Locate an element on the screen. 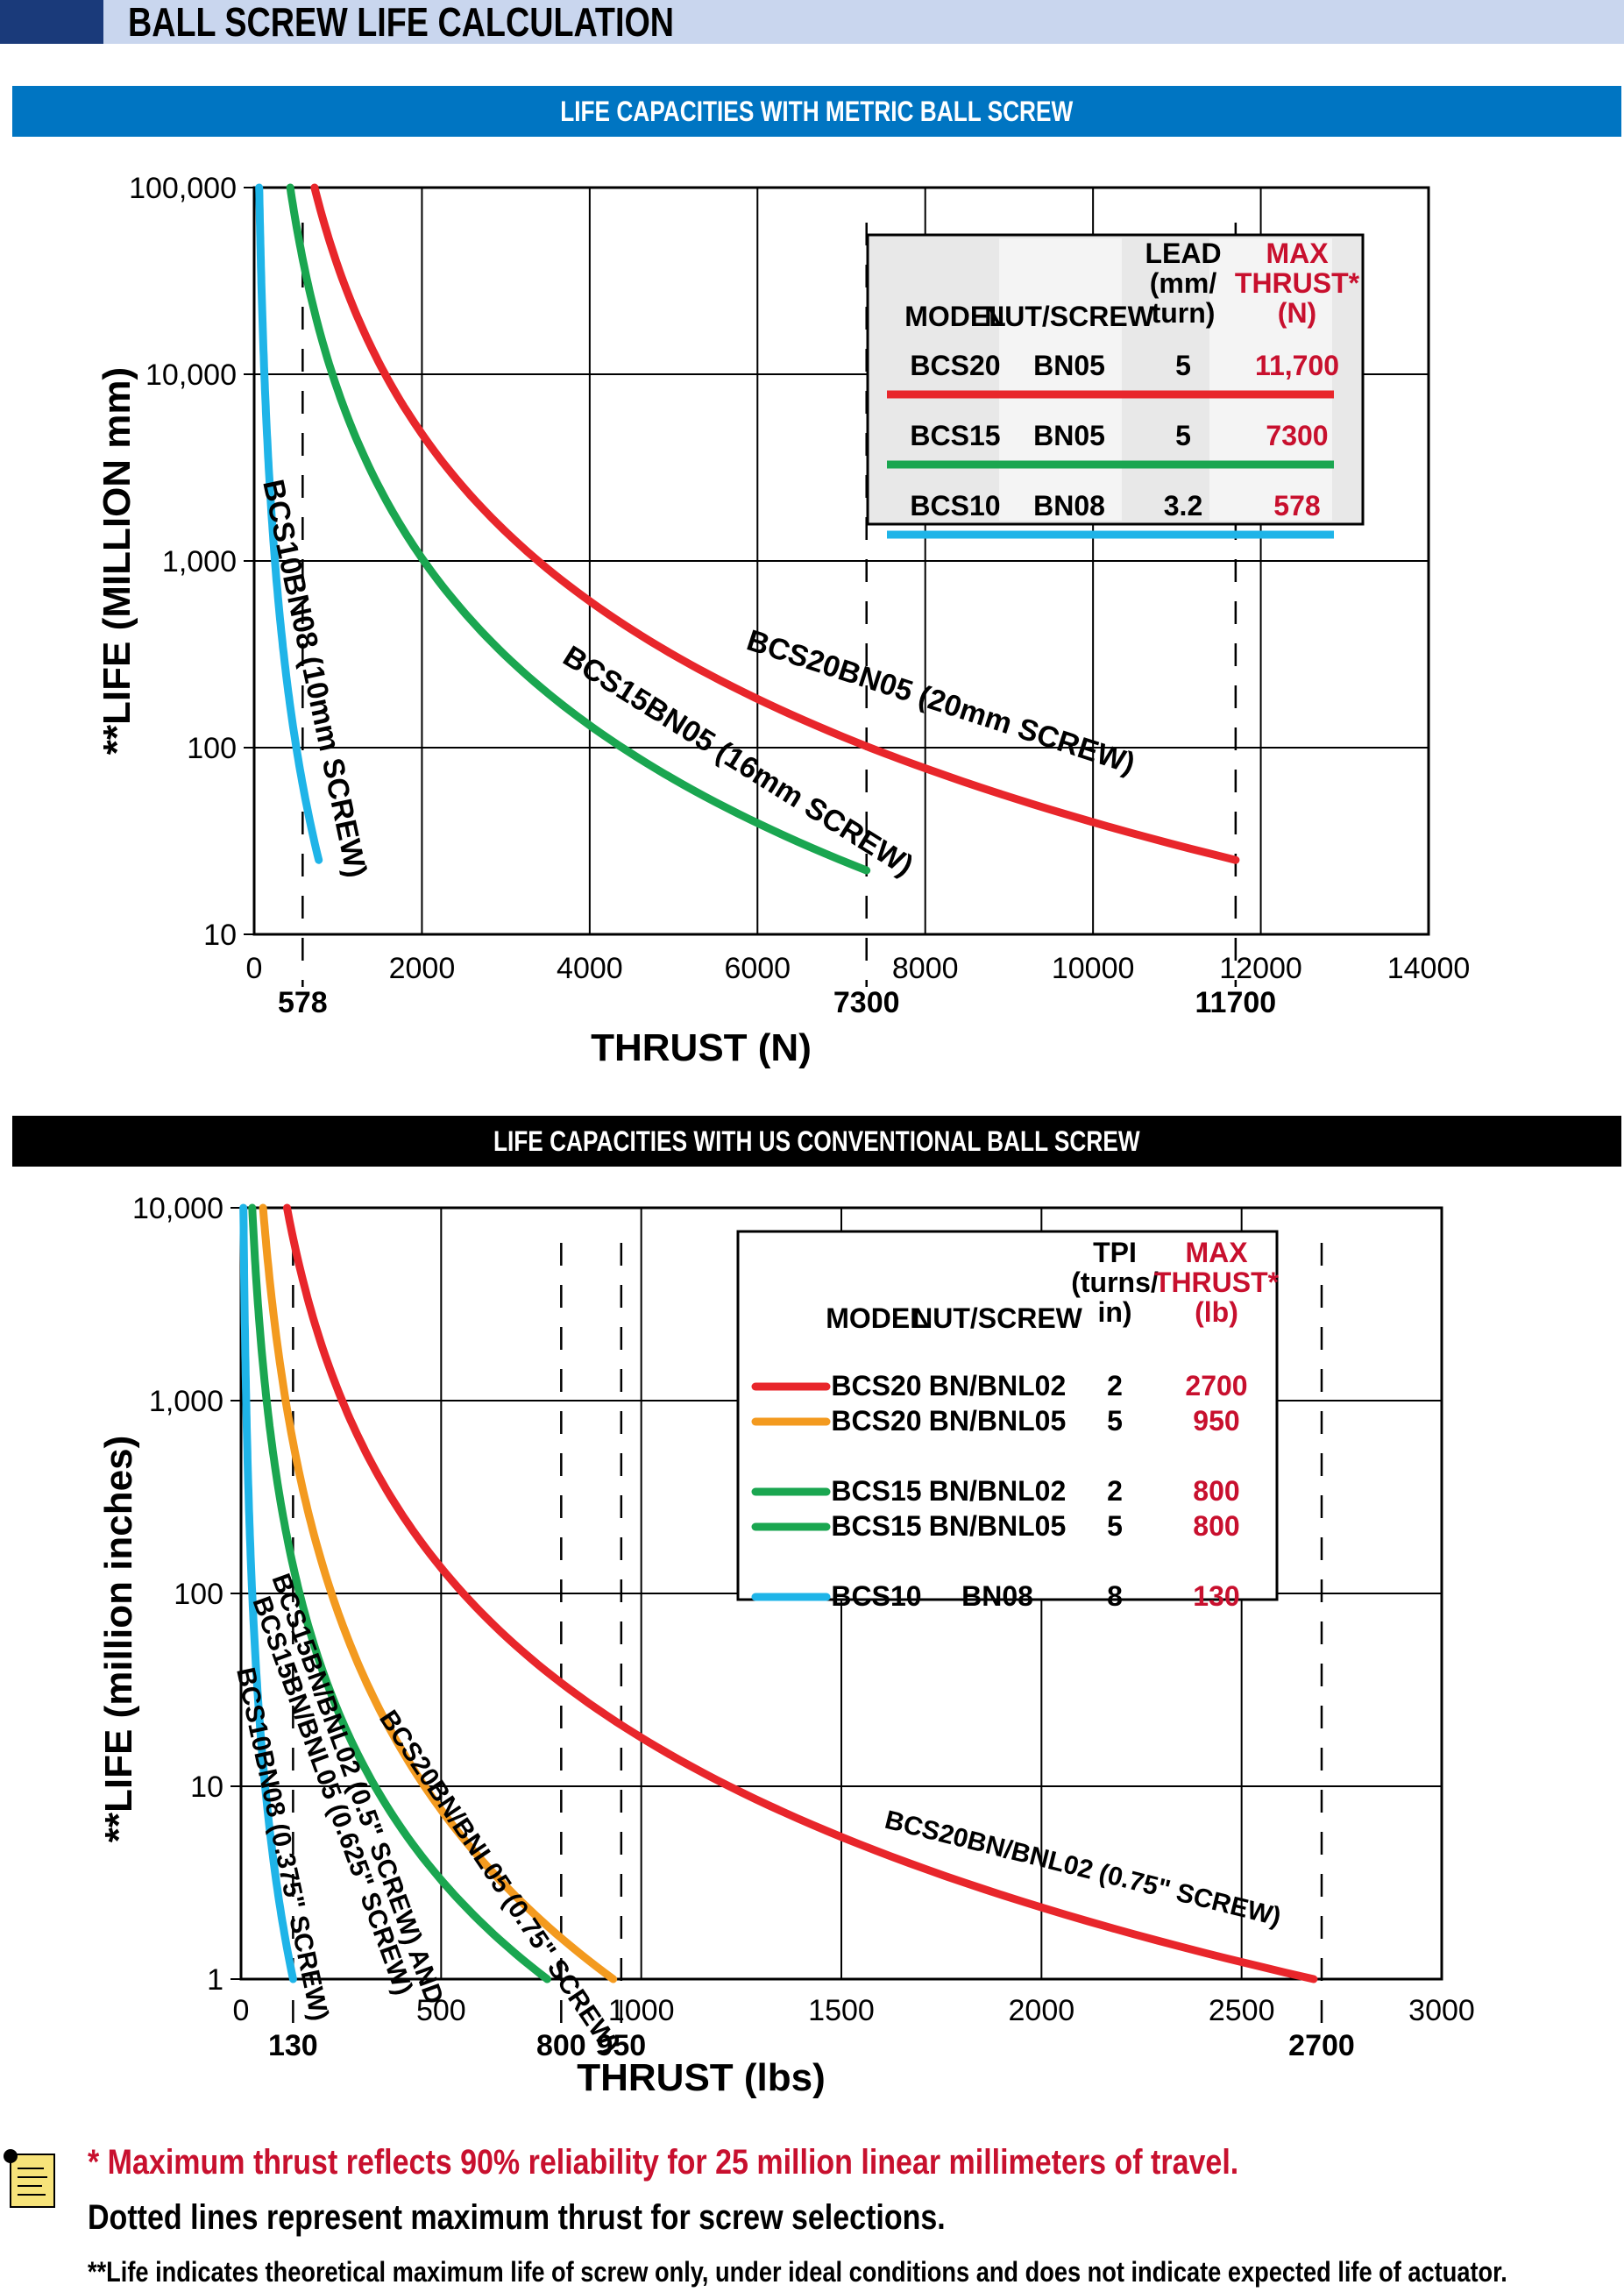 Image resolution: width=1624 pixels, height=2292 pixels. y-tick-label: 1 is located at coordinates (215, 1980).